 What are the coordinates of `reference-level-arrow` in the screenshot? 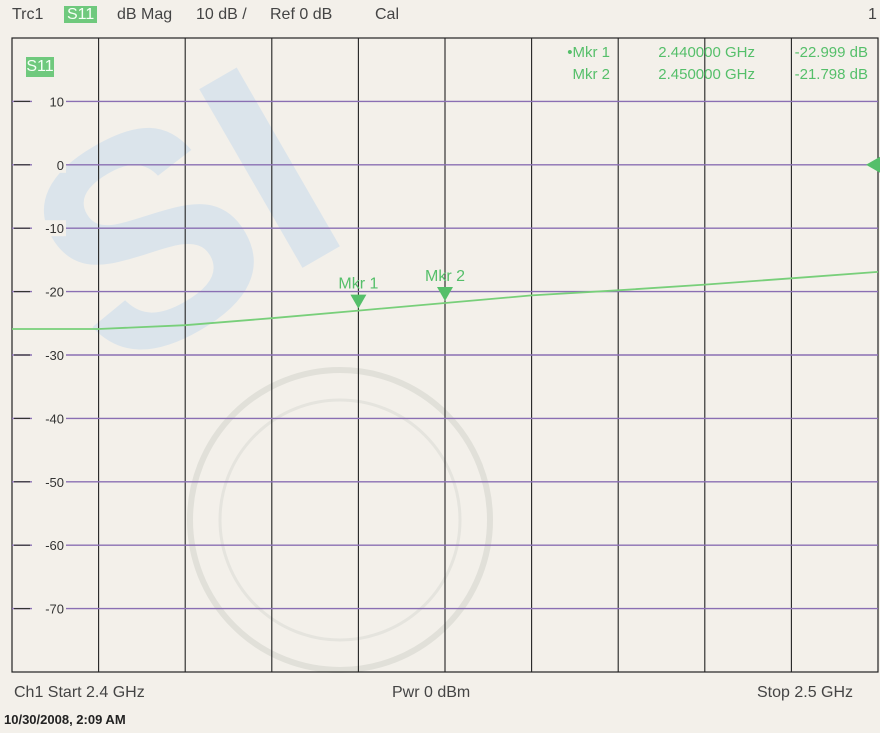 It's located at (873, 164).